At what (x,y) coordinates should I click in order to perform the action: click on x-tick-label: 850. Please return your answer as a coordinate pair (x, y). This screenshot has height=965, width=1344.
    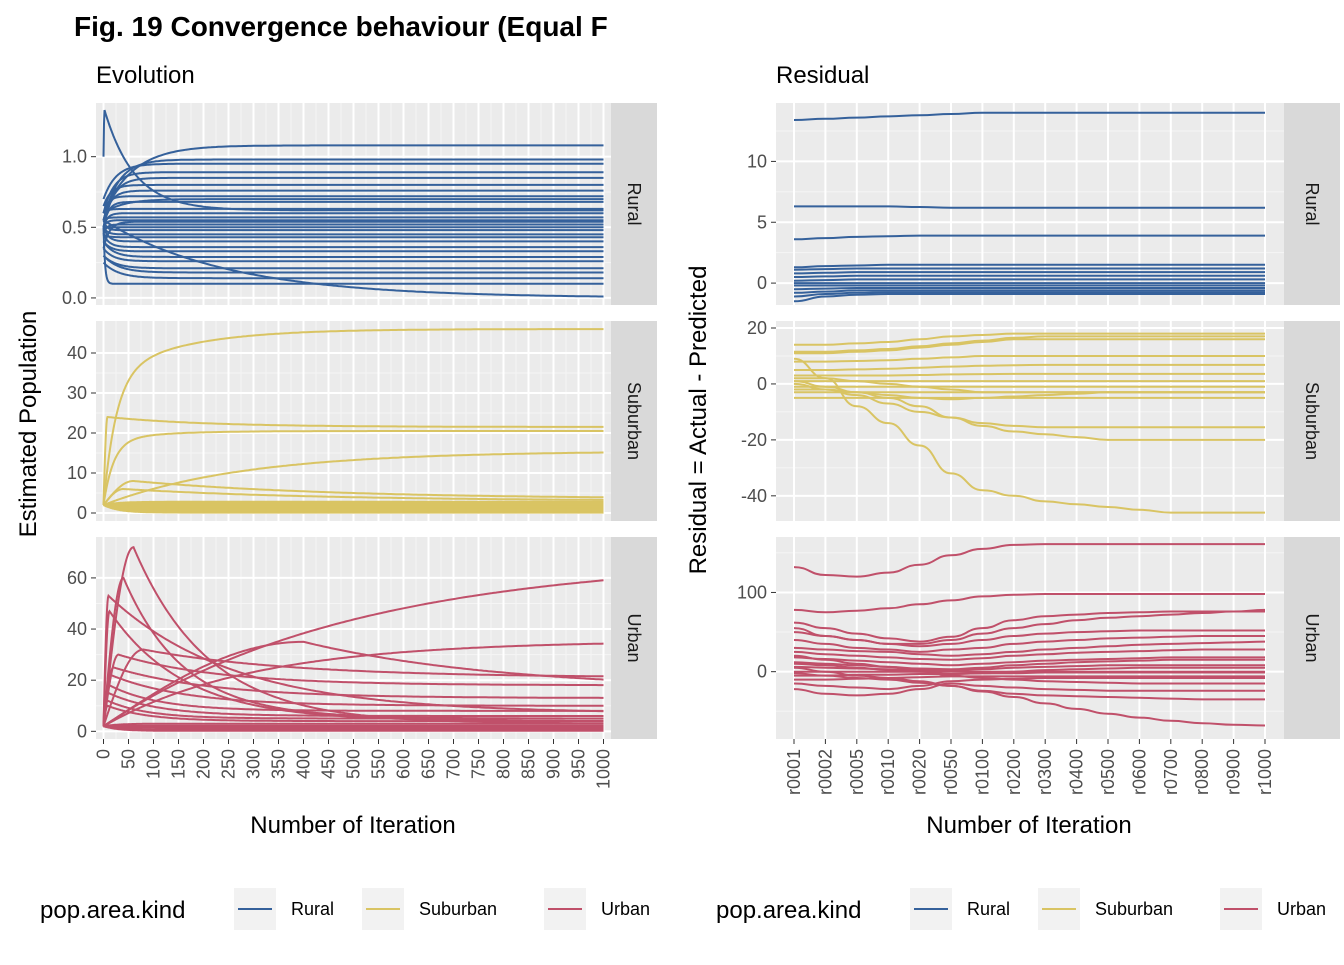
    Looking at the image, I should click on (529, 764).